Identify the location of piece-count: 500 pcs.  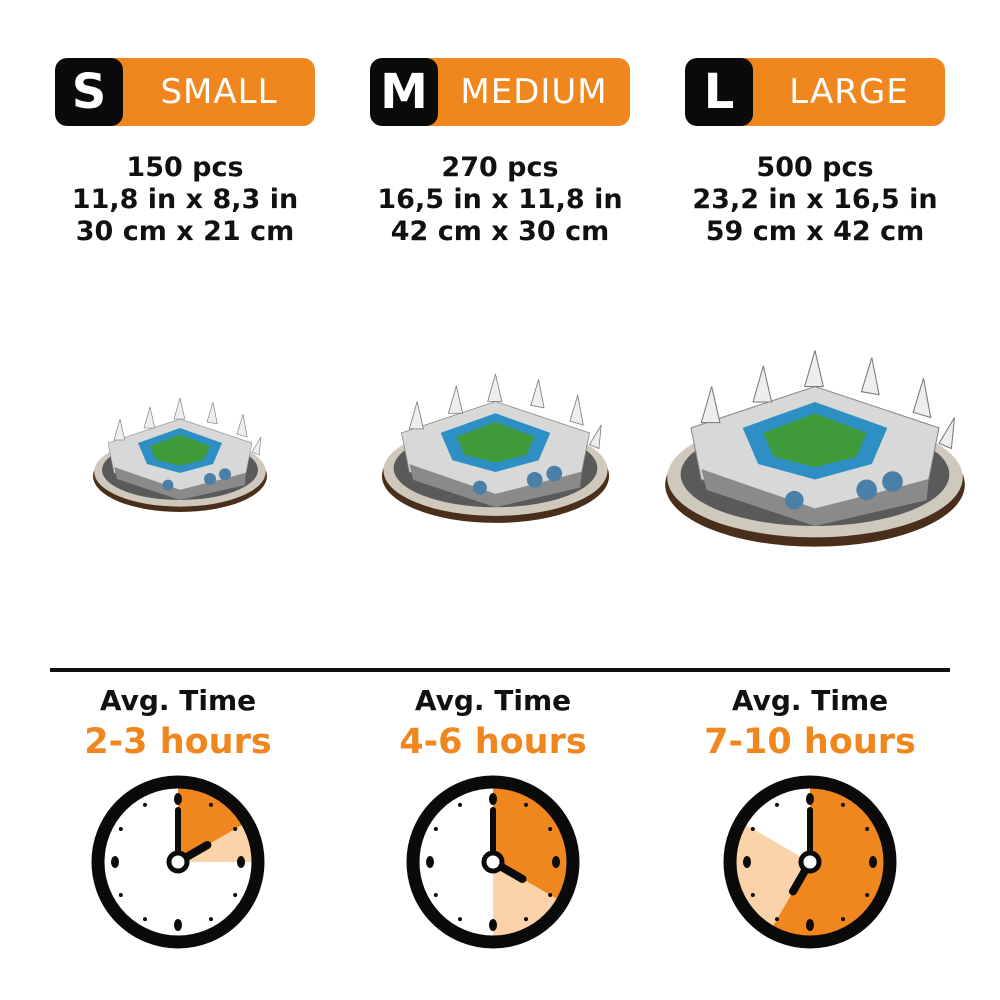
(815, 167).